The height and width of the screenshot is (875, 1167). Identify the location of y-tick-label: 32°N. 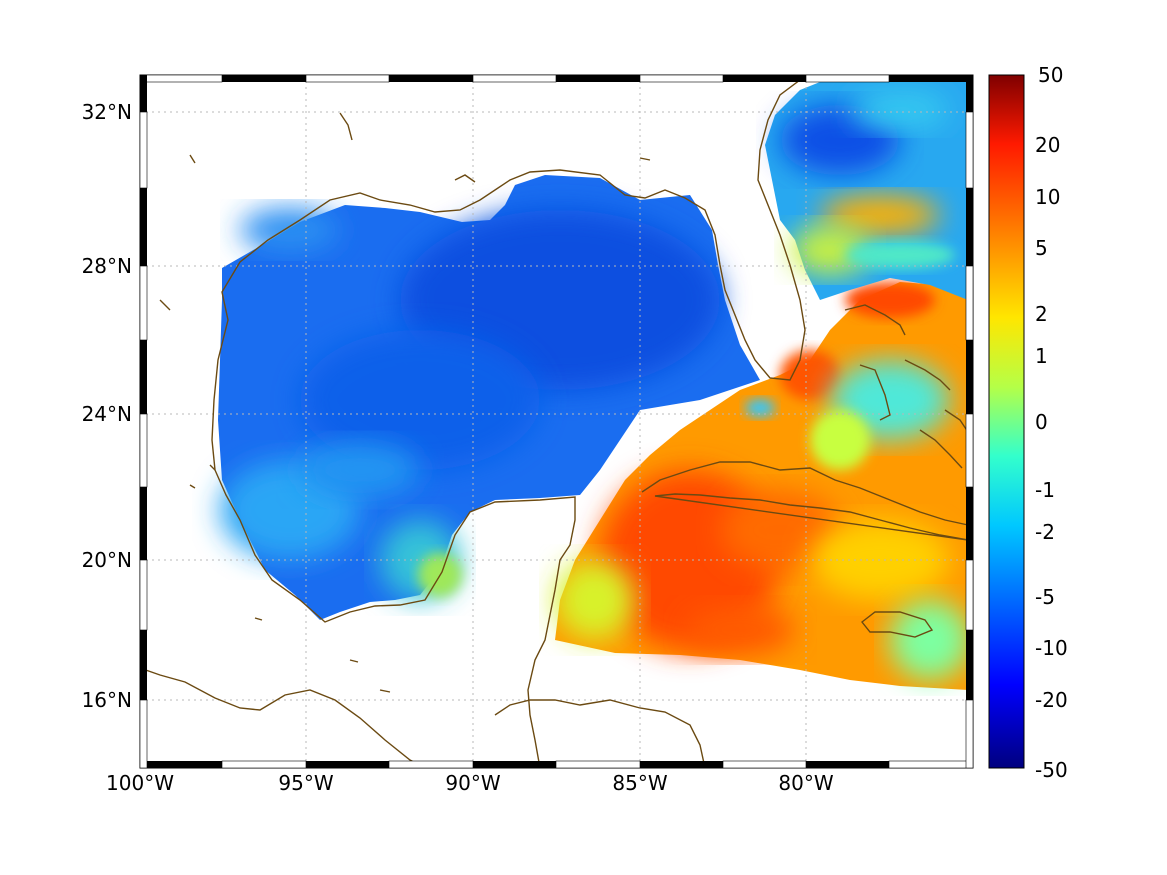
(107, 112).